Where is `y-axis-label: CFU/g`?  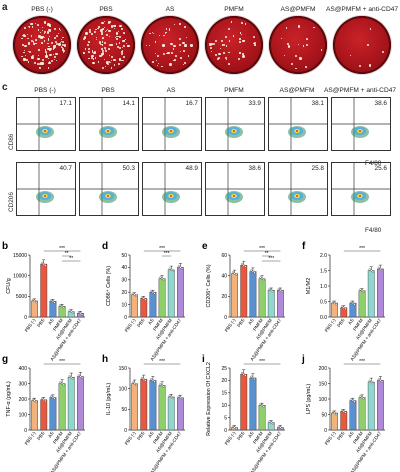
y-axis-label: CFU/g is located at coordinates (9, 286).